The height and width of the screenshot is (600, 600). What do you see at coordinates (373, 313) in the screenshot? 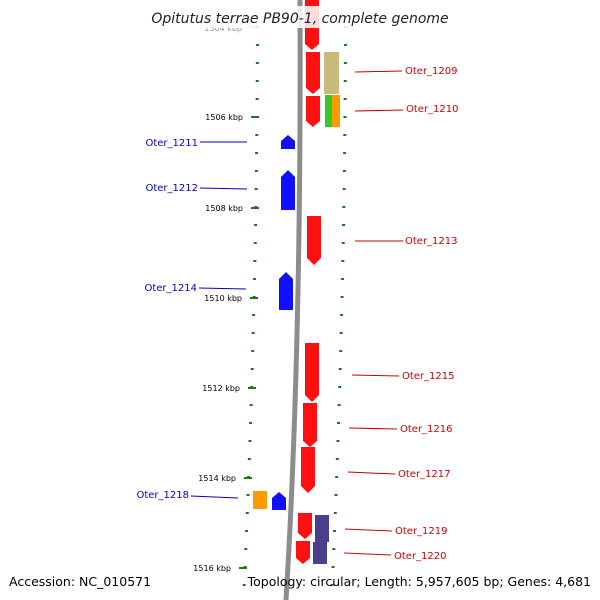
I see `forward-gene-labels` at bounding box center [373, 313].